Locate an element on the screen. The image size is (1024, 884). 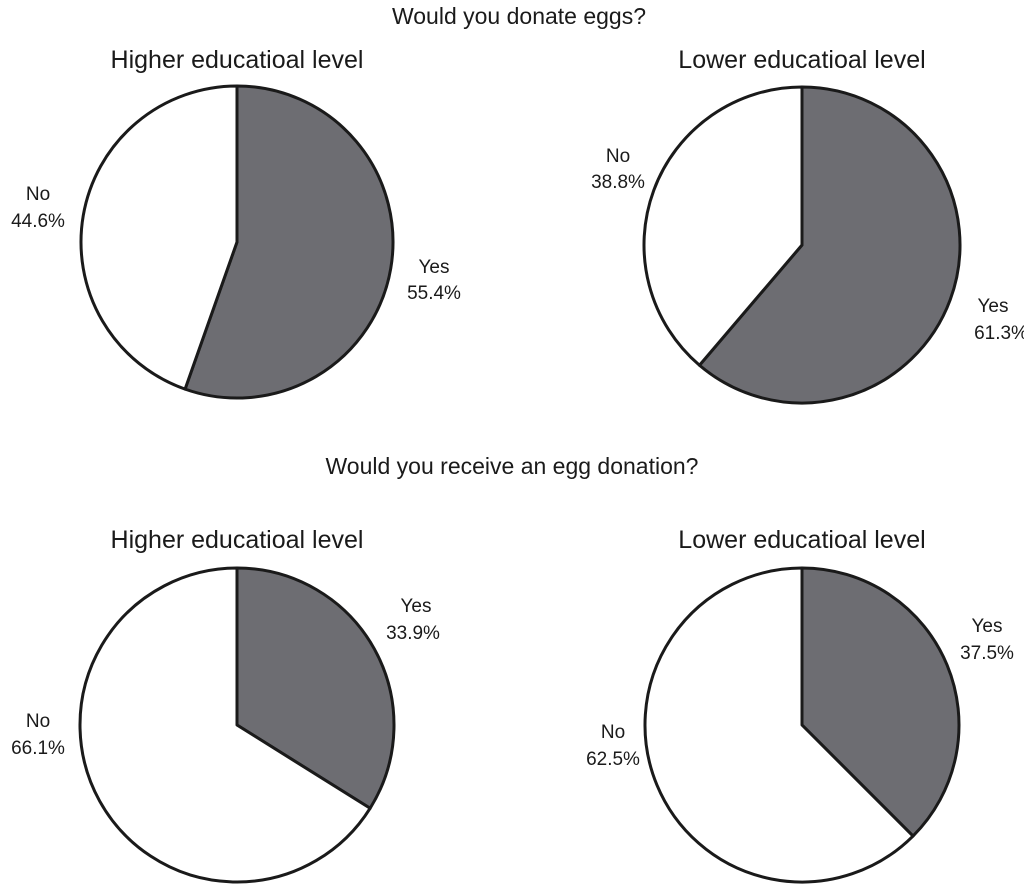
section-title-donate: Would you donate eggs? is located at coordinates (519, 16).